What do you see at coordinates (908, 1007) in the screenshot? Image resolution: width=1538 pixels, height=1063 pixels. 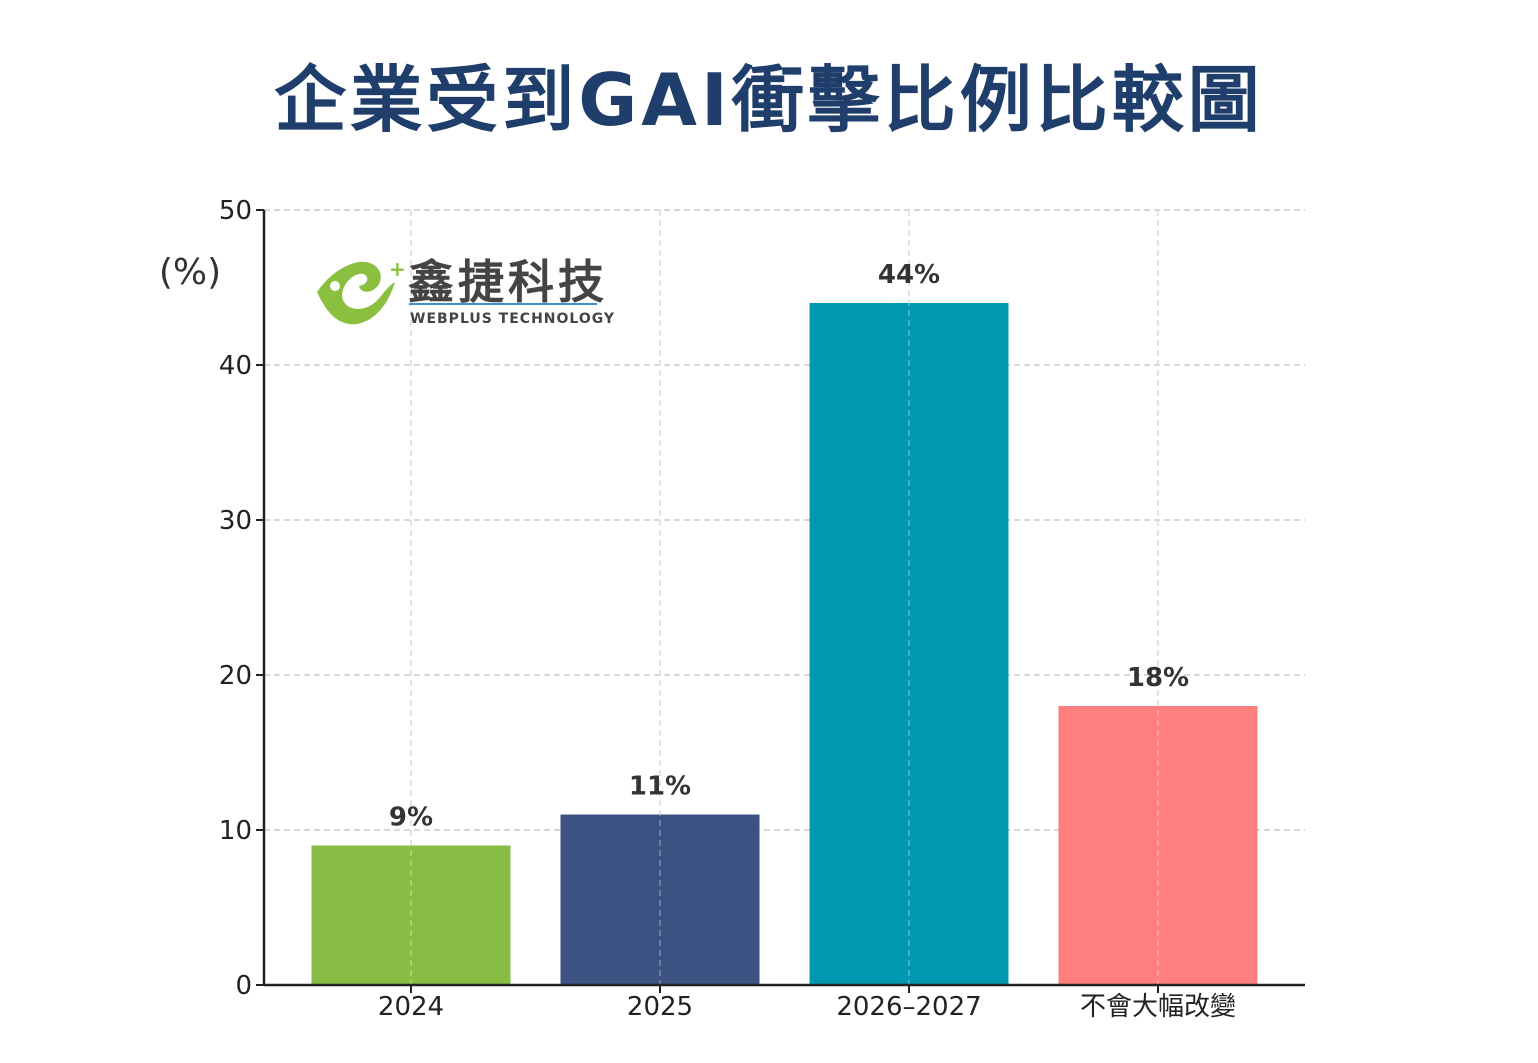 I see `x-category-label: 2026–2027` at bounding box center [908, 1007].